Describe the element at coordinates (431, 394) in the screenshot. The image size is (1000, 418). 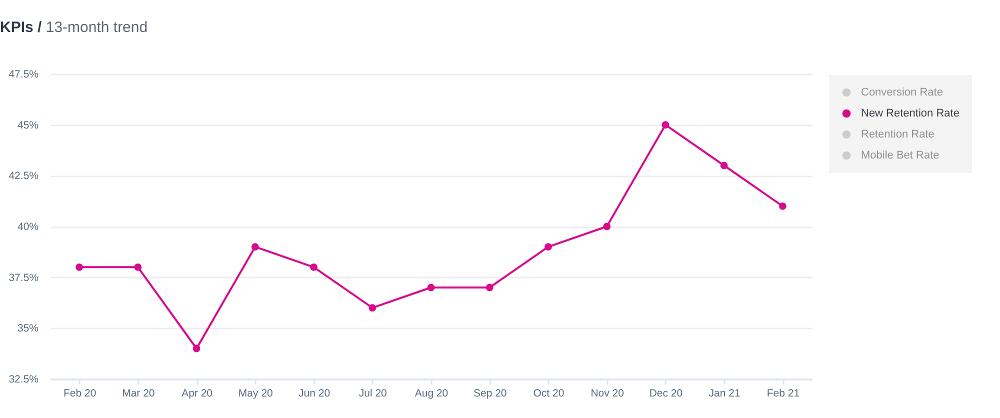
I see `x-tick-label: Aug 20` at that location.